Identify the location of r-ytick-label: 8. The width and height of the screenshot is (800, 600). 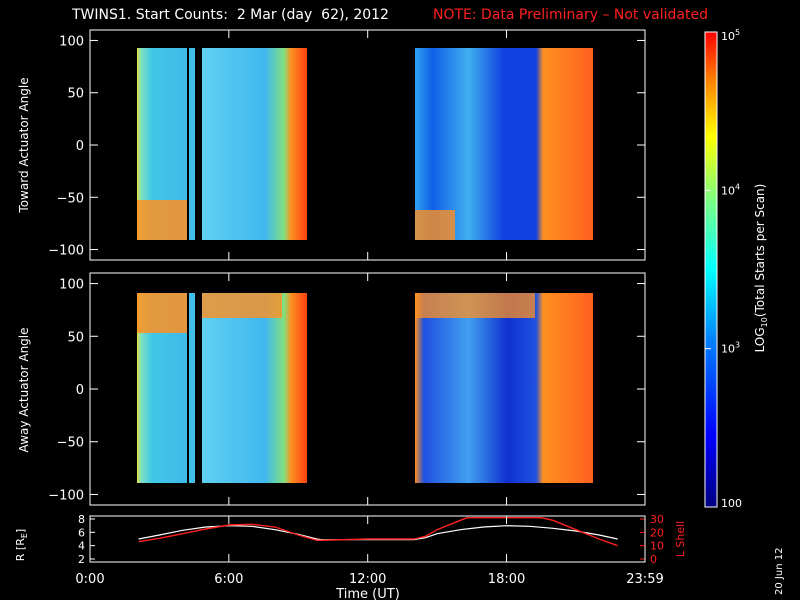
(81, 519).